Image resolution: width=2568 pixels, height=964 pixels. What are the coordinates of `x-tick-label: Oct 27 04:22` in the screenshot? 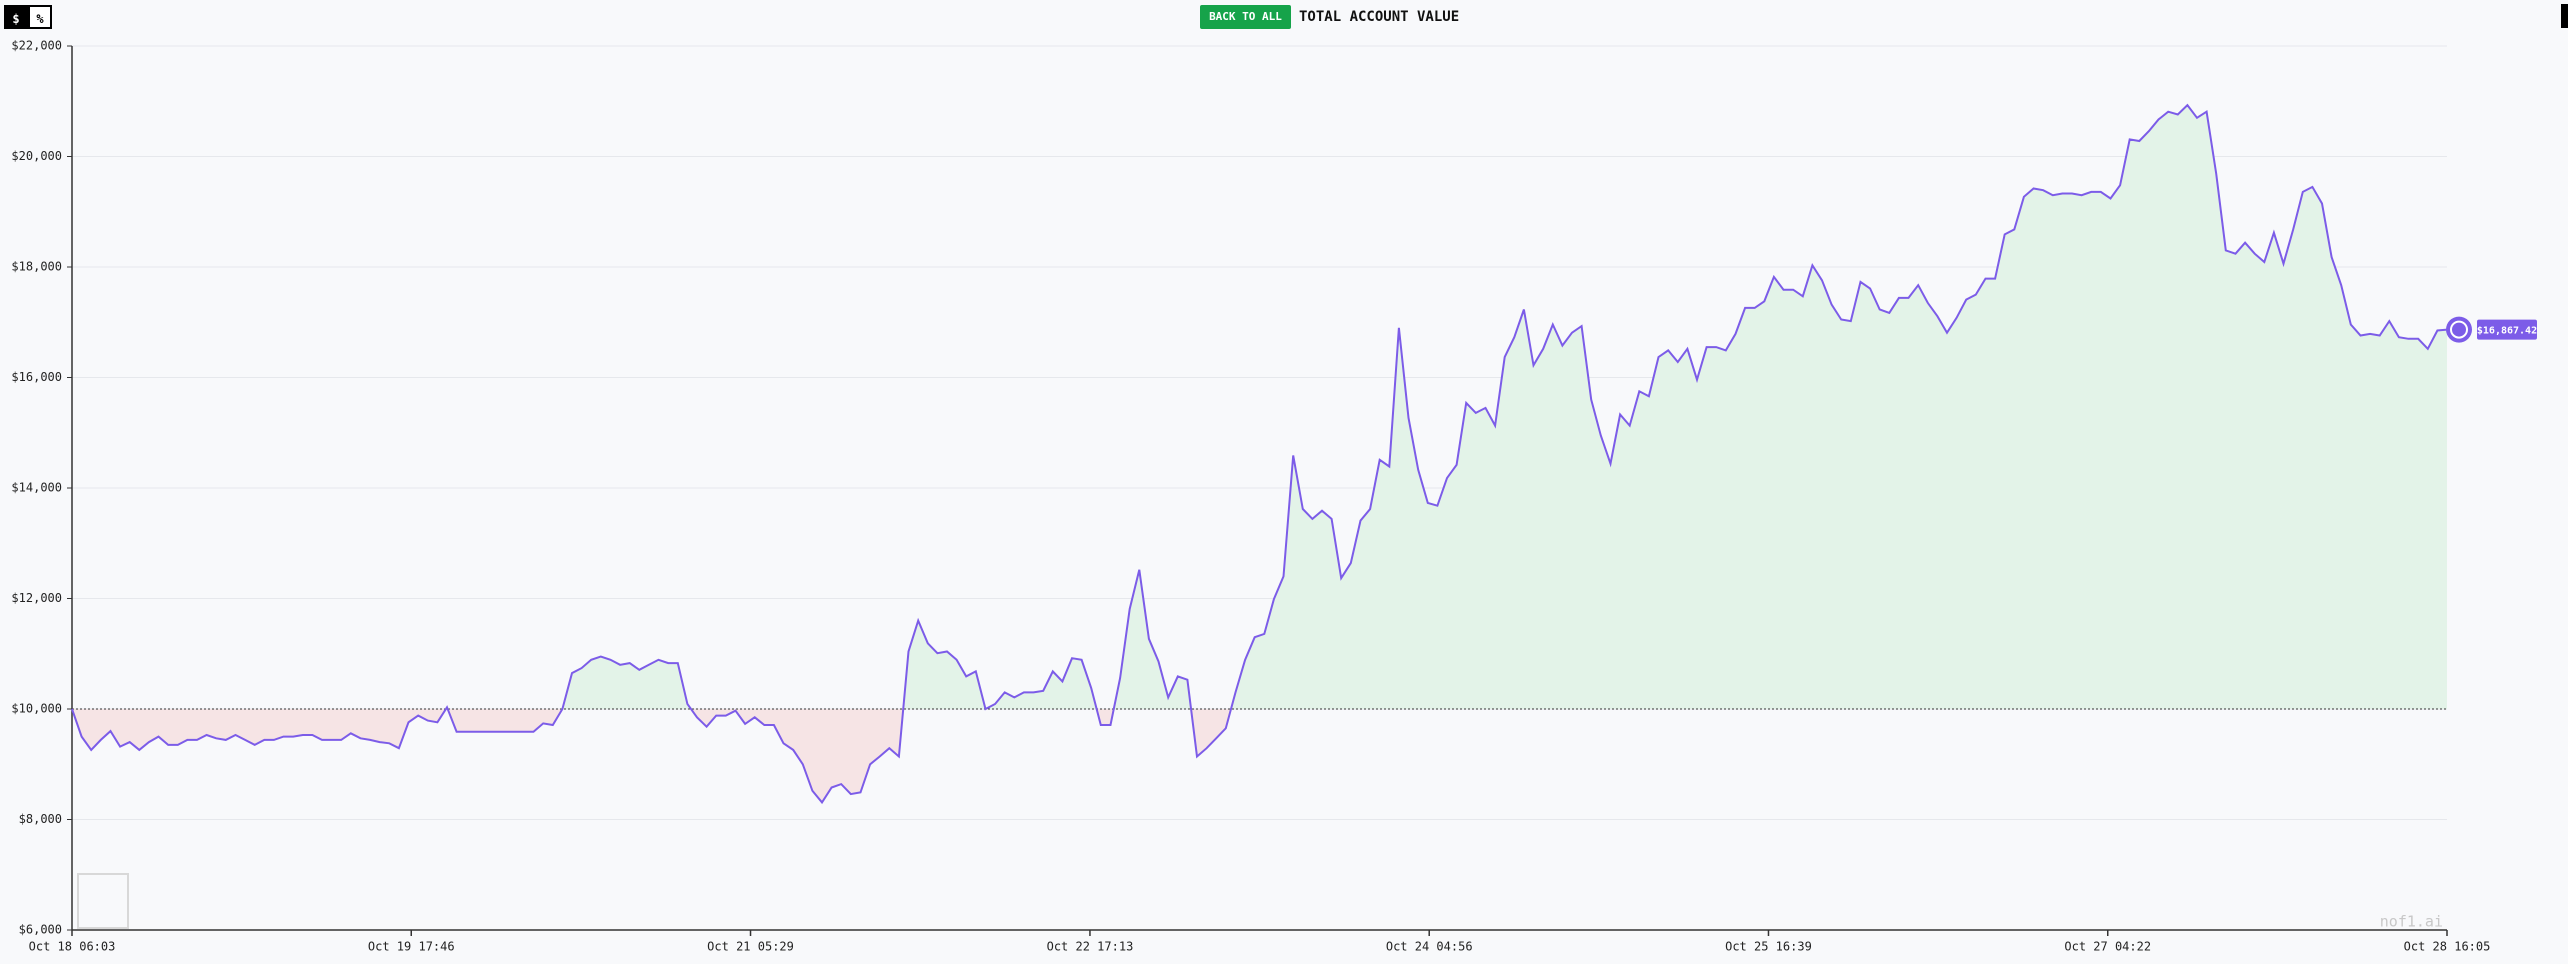 It's located at (2107, 947).